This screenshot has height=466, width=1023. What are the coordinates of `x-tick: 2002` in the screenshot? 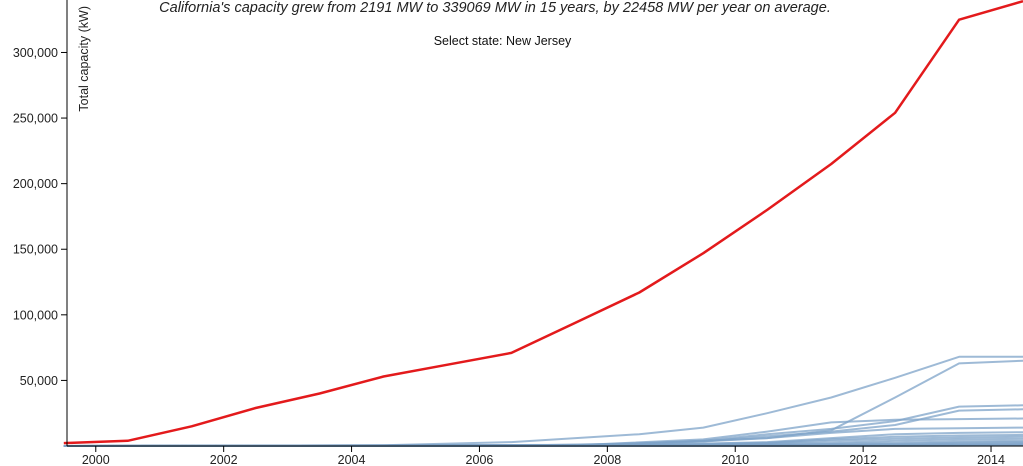 It's located at (224, 456).